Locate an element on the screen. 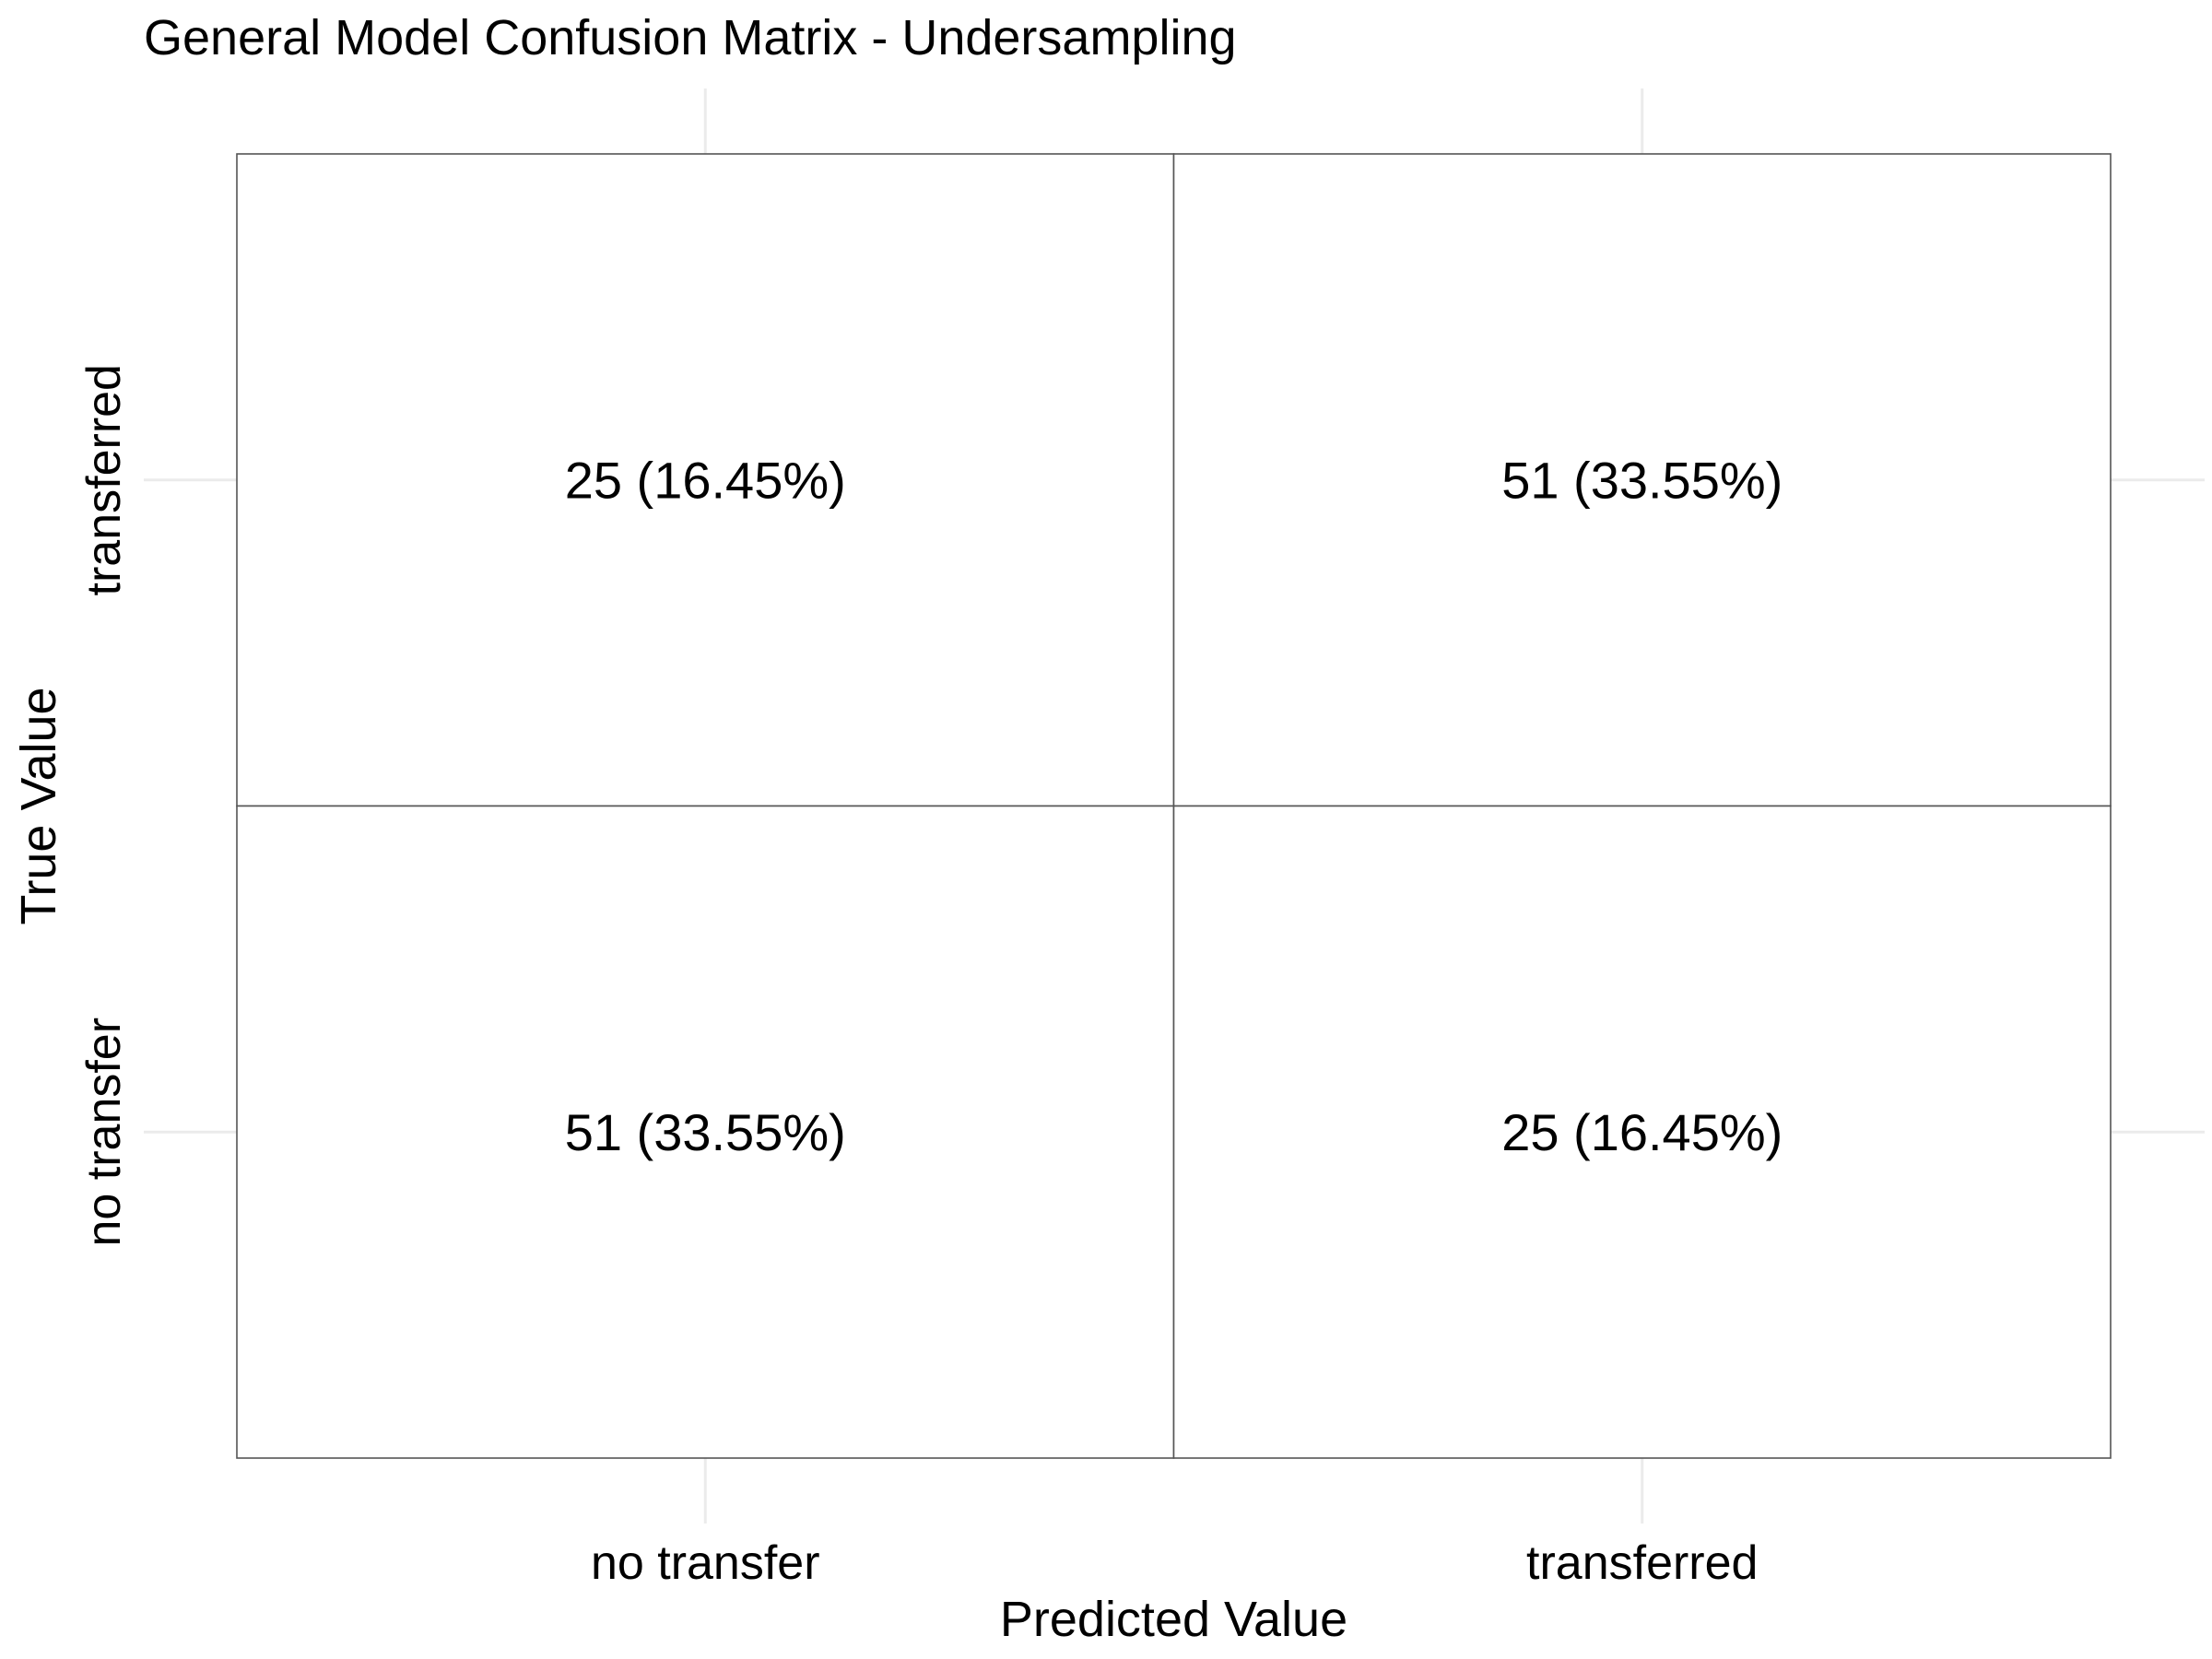  x-tick-label: no transfer is located at coordinates (705, 1563).